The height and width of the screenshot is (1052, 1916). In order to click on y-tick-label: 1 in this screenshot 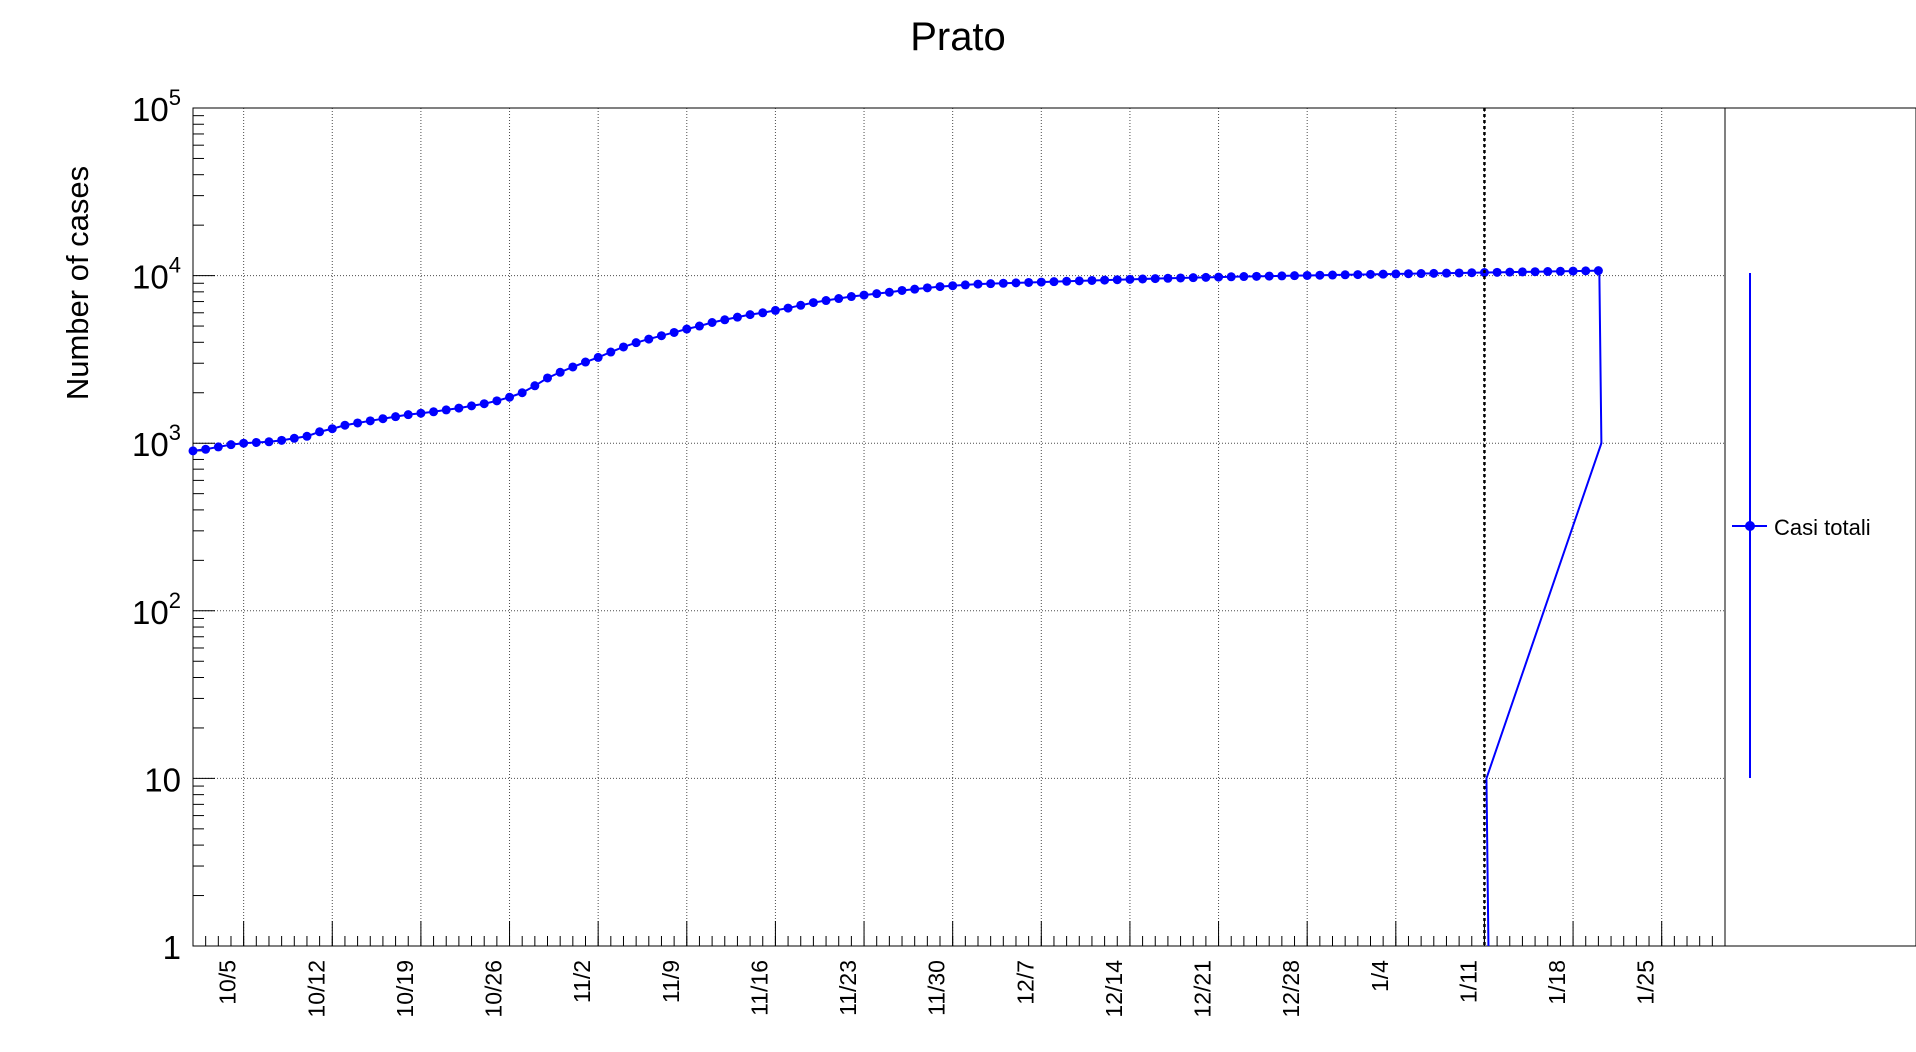, I will do `click(172, 947)`.